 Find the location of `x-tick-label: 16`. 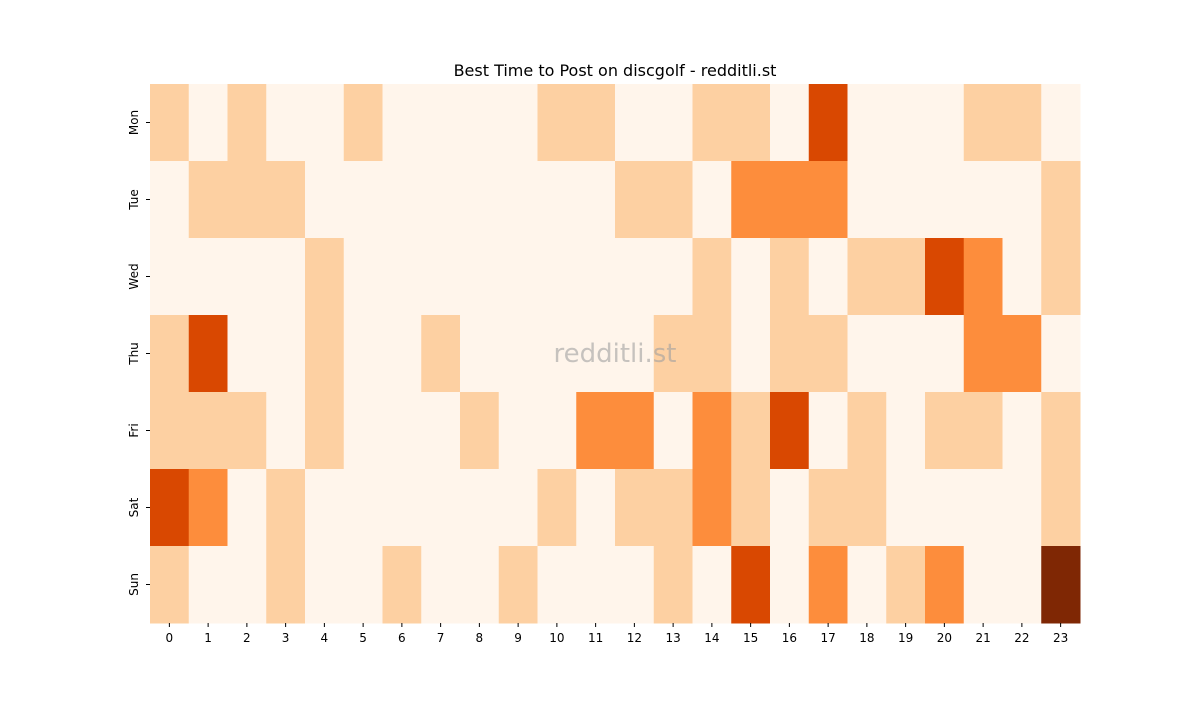

x-tick-label: 16 is located at coordinates (789, 638).